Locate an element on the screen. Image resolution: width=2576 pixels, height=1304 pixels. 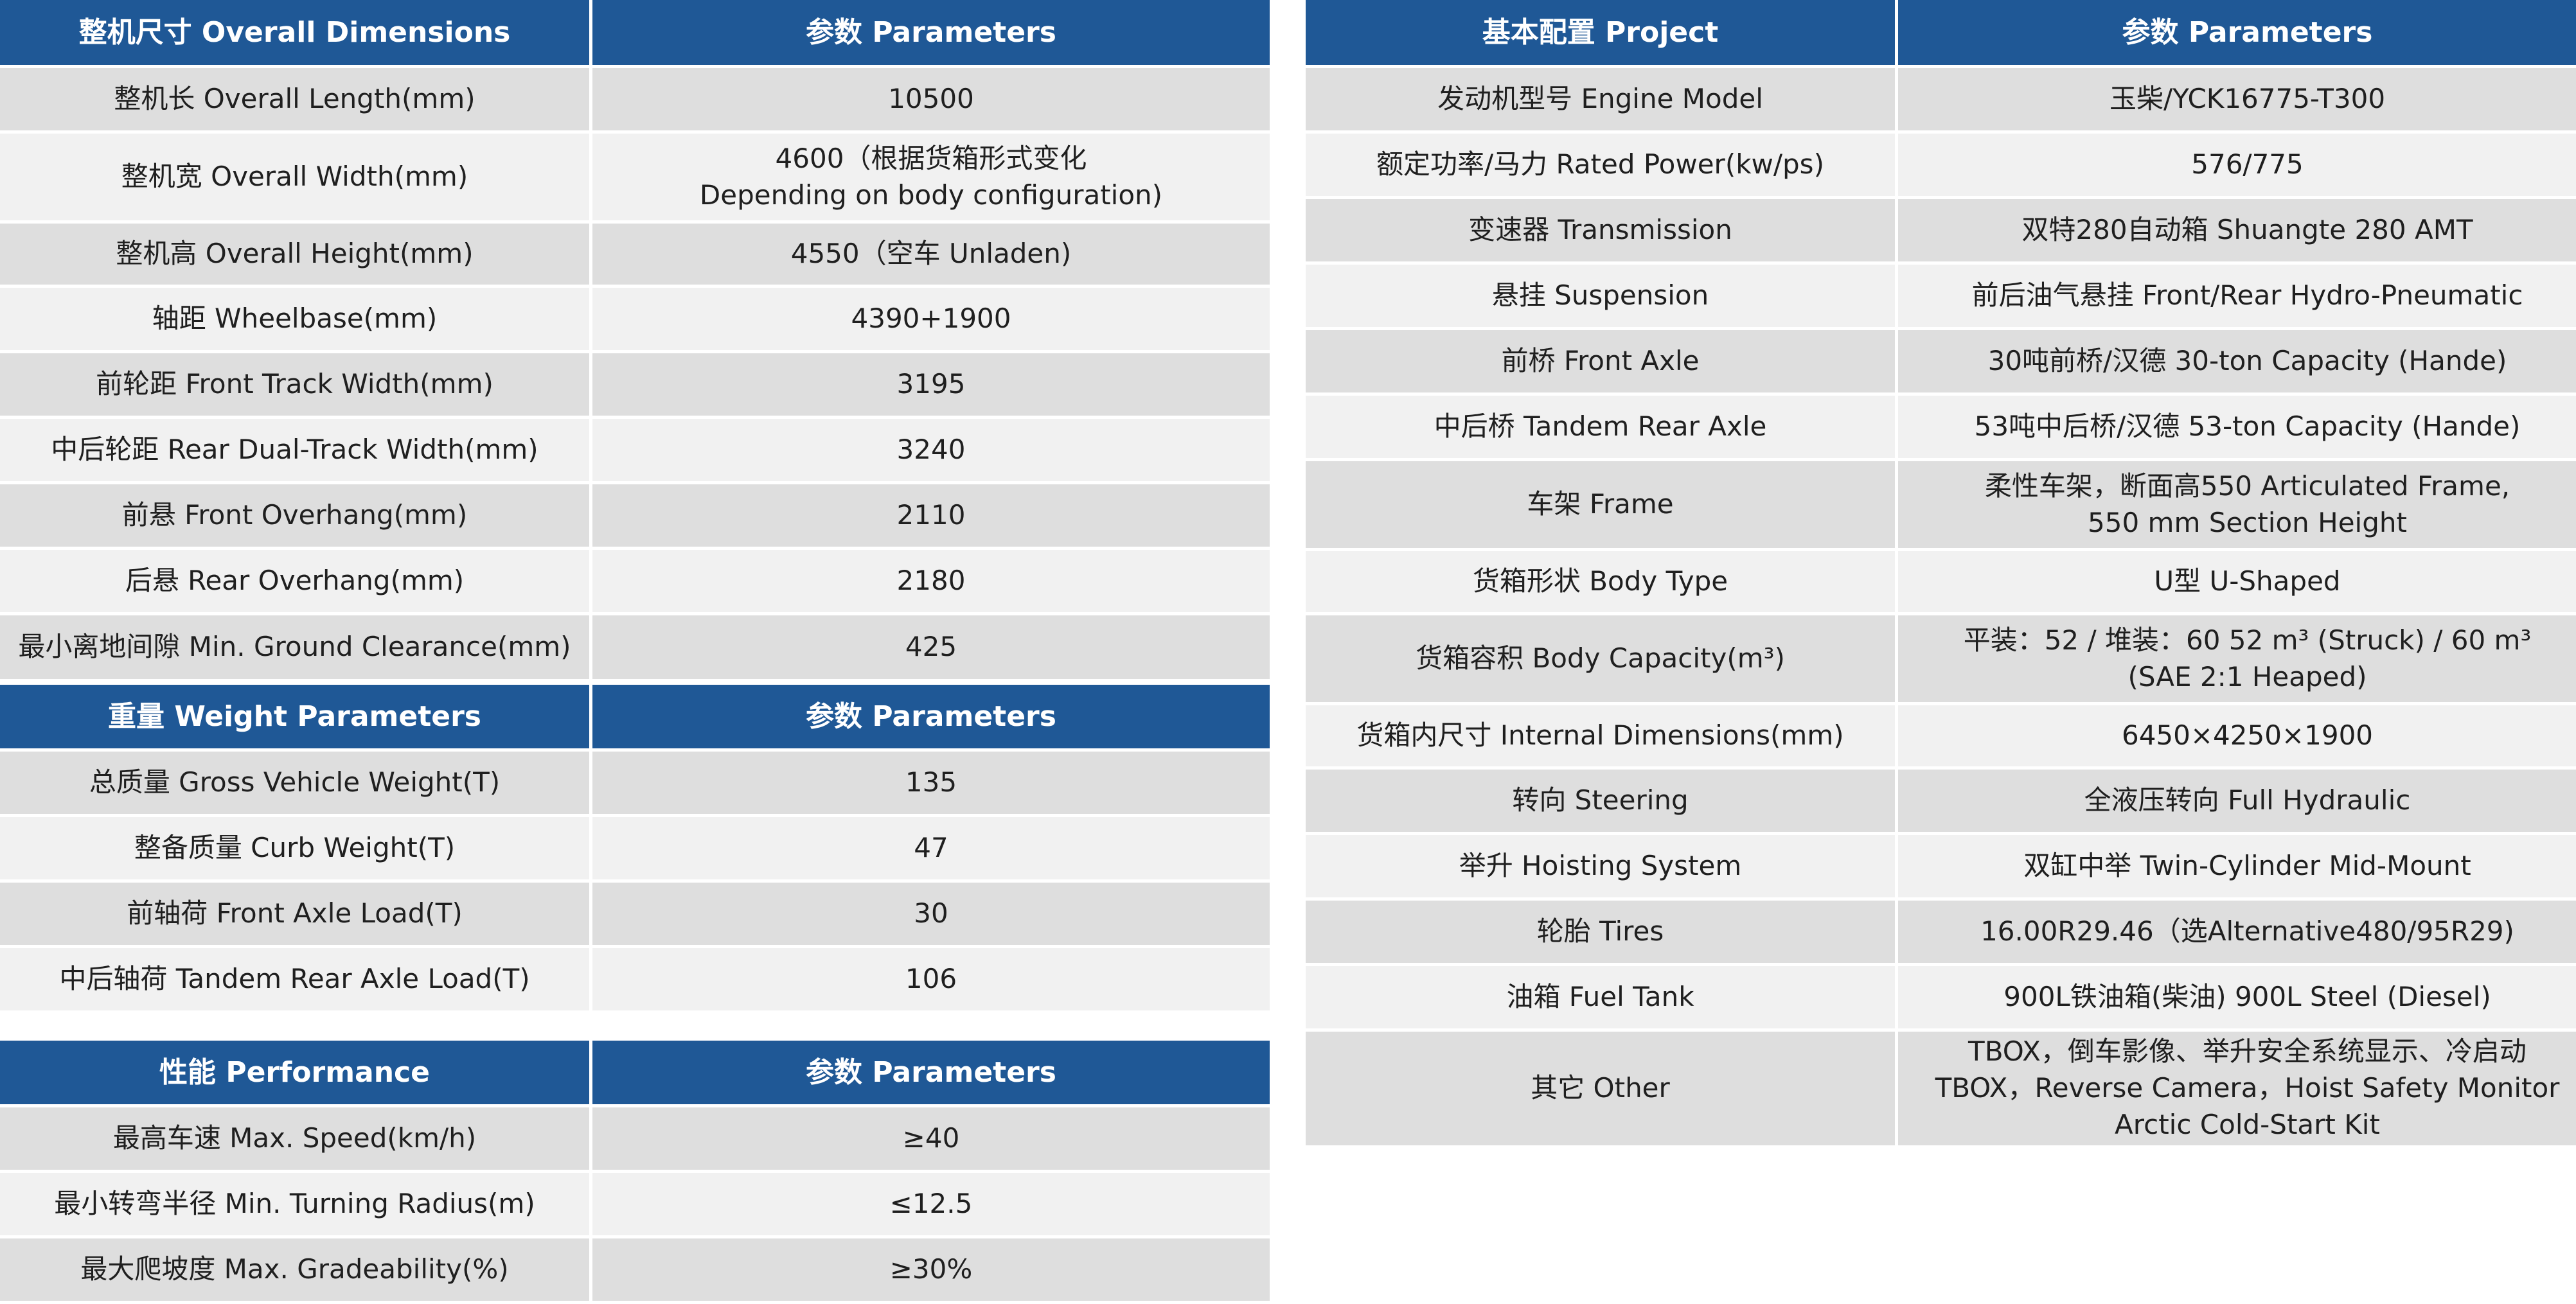
table-row: 中后轮距 Rear Dual-Track Width(mm) 3240 is located at coordinates (635, 451).